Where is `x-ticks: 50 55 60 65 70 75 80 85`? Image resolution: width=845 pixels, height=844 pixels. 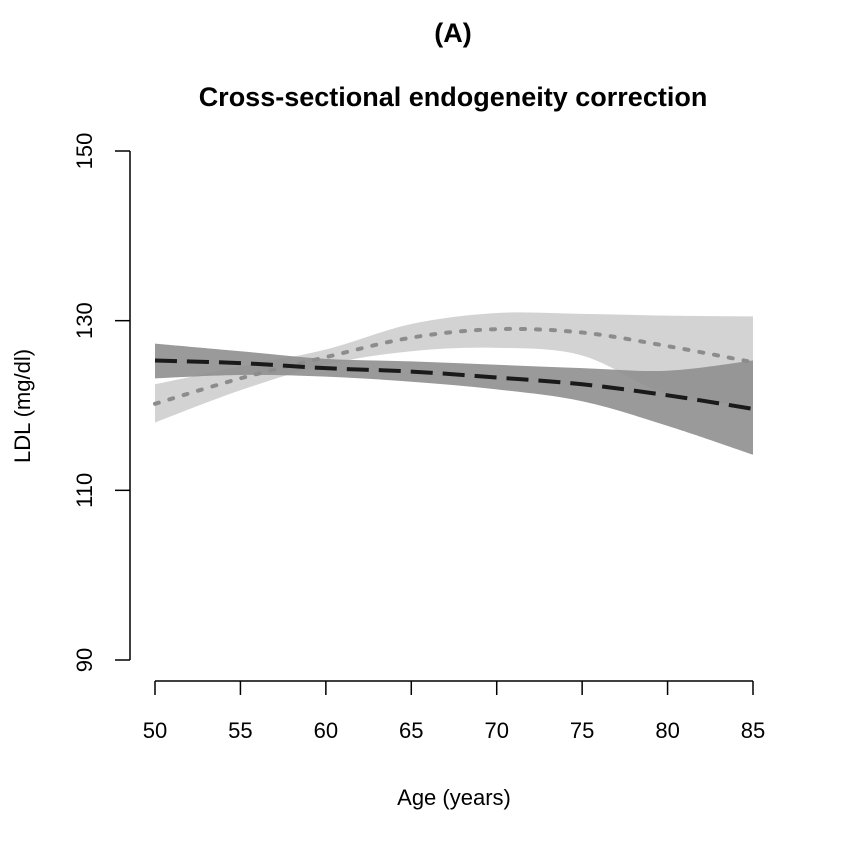 x-ticks: 50 55 60 65 70 75 80 85 is located at coordinates (454, 712).